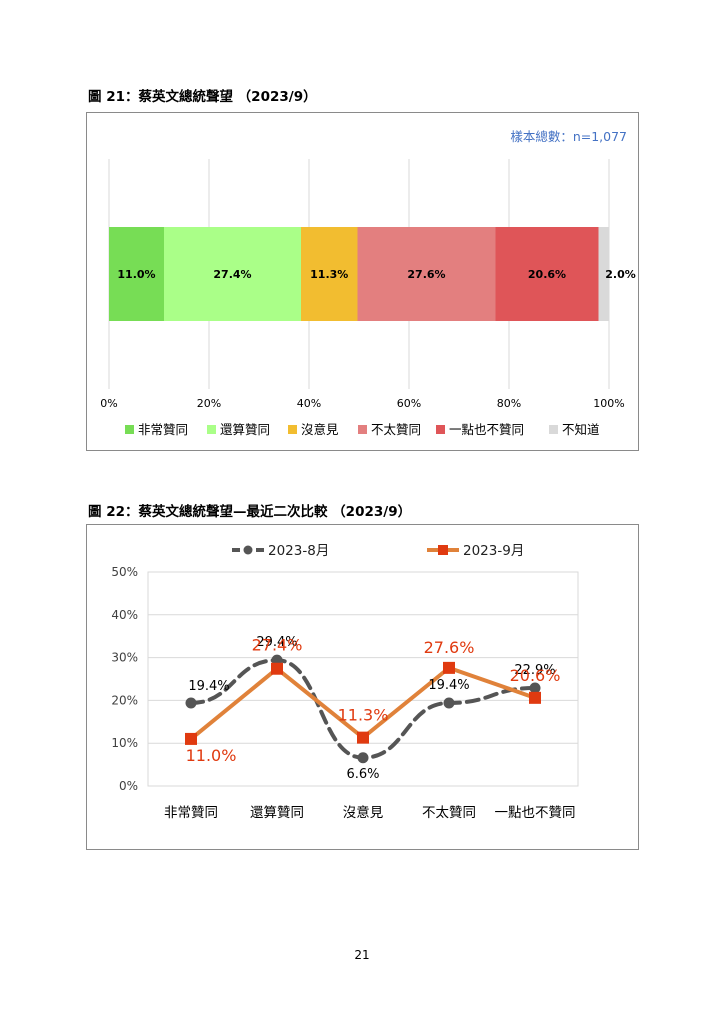 The height and width of the screenshot is (1024, 724). Describe the element at coordinates (362, 955) in the screenshot. I see `page-number: 21` at that location.